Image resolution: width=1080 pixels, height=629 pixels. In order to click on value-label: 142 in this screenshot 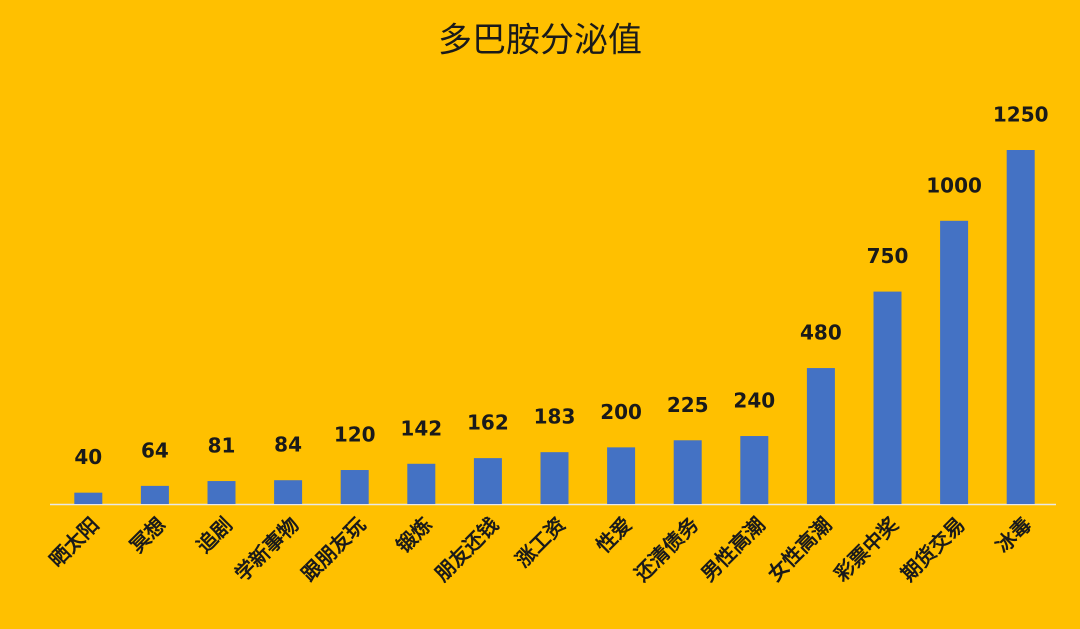, I will do `click(421, 428)`.